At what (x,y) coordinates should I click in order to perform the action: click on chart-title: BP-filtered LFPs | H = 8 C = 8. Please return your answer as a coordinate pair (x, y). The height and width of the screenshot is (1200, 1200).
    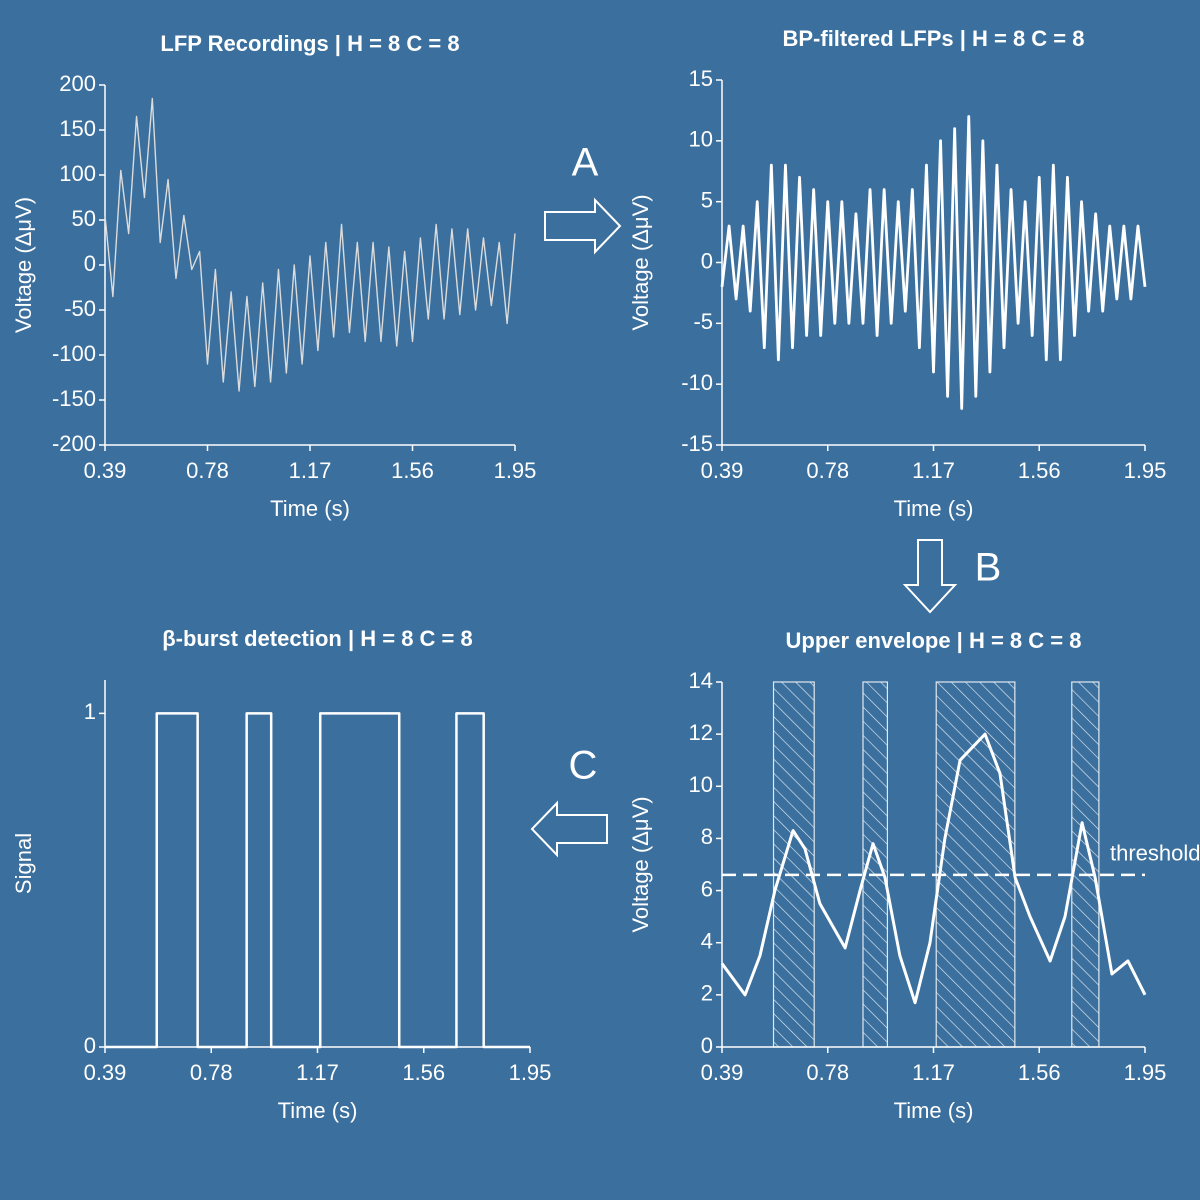
    Looking at the image, I should click on (933, 38).